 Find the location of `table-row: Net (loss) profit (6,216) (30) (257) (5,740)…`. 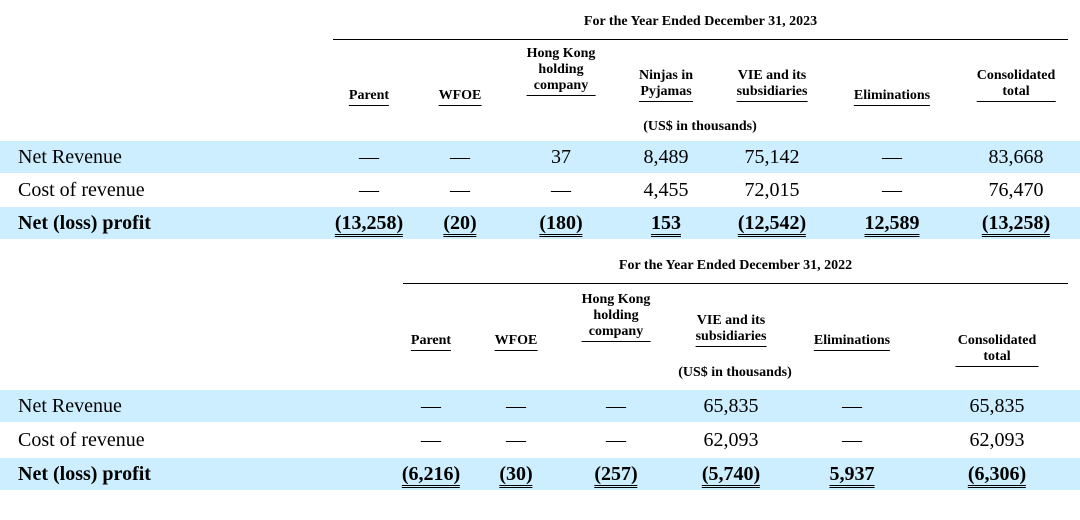

table-row: Net (loss) profit (6,216) (30) (257) (5,740)… is located at coordinates (540, 474).